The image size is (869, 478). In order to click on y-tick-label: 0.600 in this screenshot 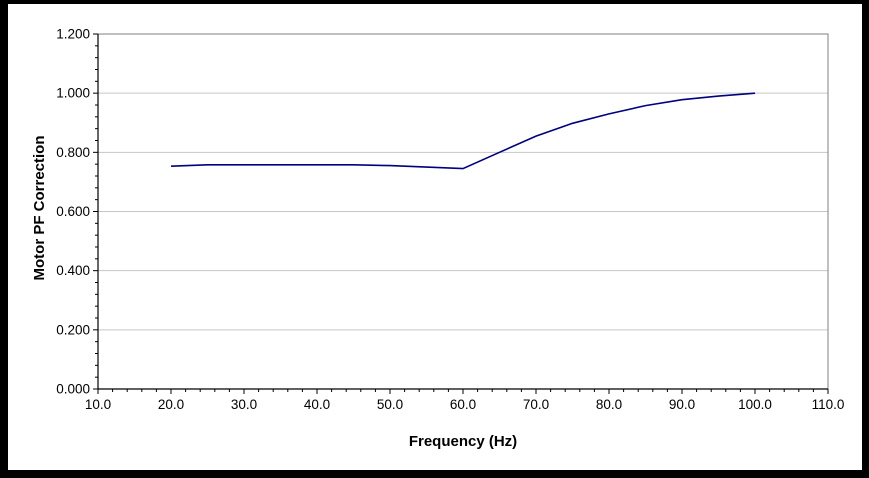, I will do `click(73, 211)`.